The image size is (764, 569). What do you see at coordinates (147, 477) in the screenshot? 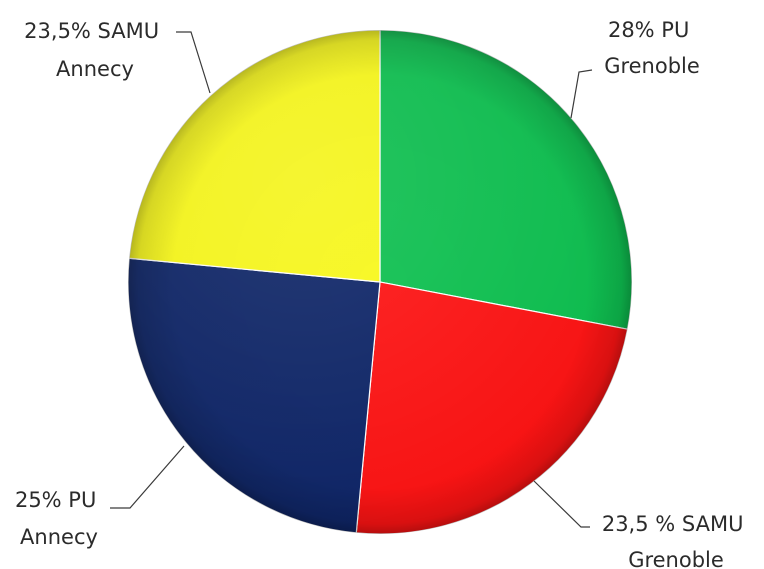
I see `leader-line-pu-annecy` at bounding box center [147, 477].